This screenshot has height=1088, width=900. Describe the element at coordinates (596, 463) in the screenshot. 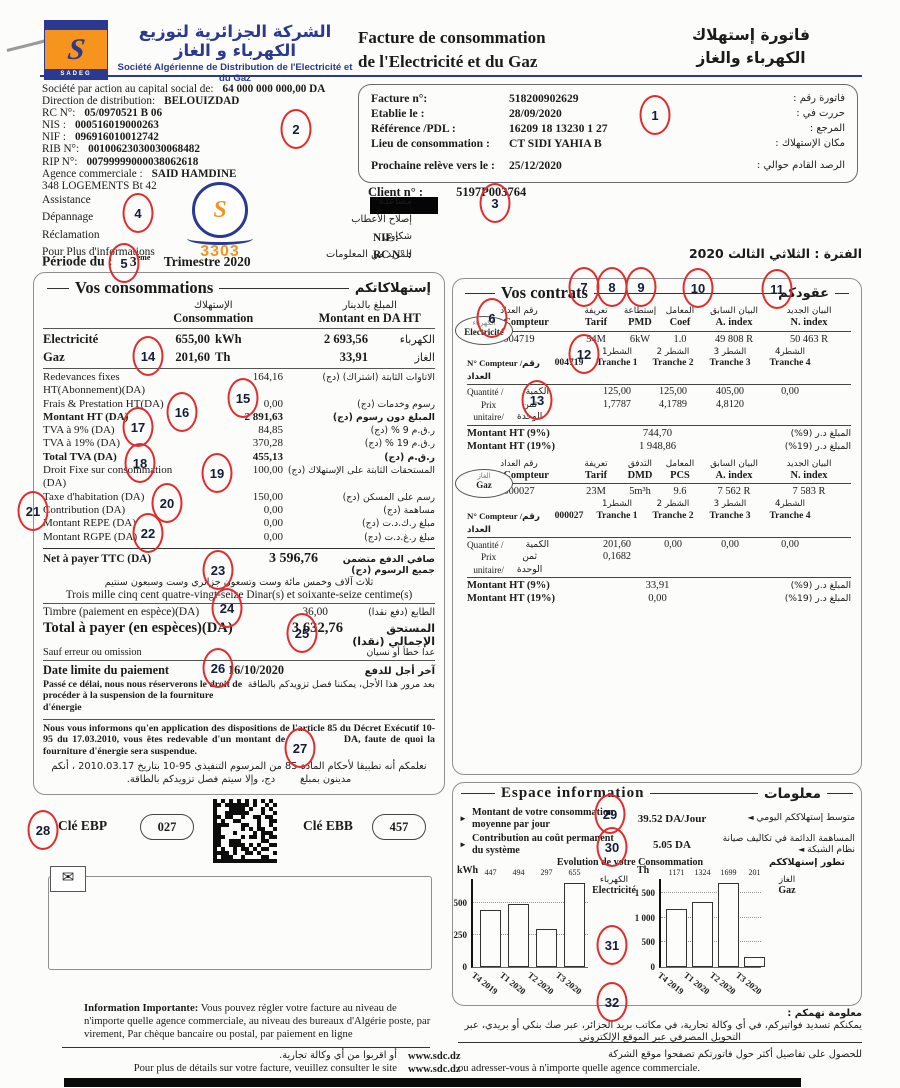

I see `contract-header-cell: تعريفة` at that location.